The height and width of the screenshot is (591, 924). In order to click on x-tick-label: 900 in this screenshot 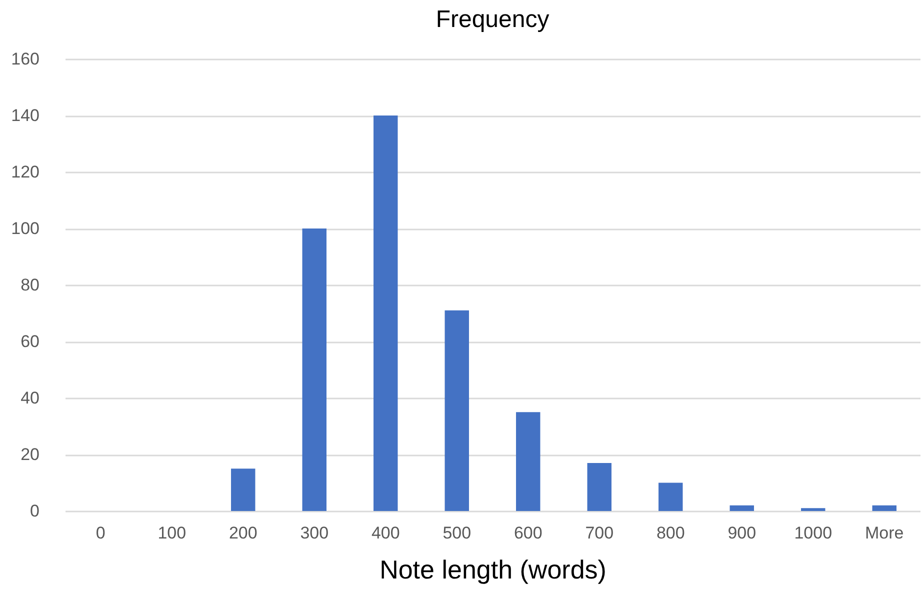, I will do `click(742, 533)`.